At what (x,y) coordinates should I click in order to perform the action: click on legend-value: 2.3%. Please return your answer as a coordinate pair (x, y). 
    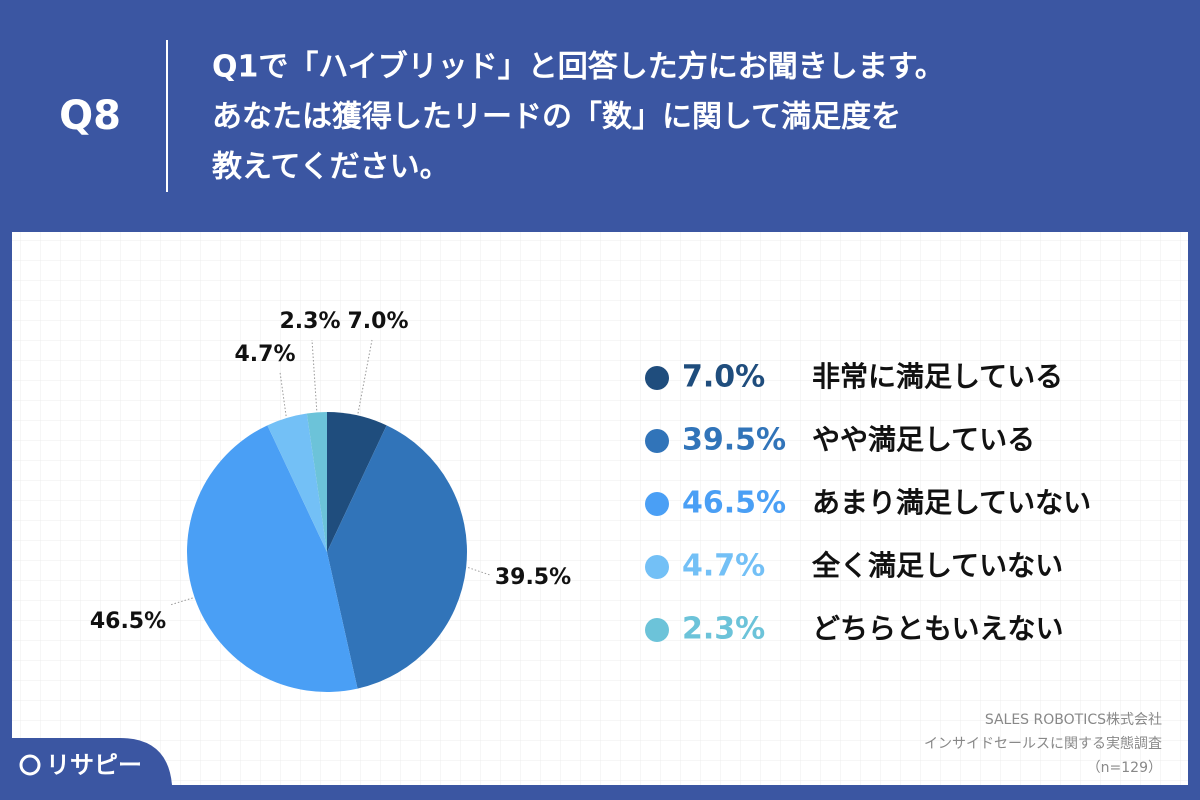
    Looking at the image, I should click on (723, 629).